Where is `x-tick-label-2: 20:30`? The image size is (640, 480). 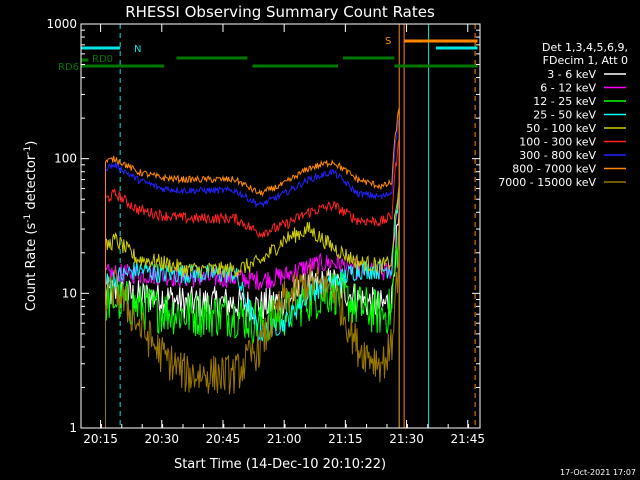 x-tick-label-2: 20:30 is located at coordinates (161, 439).